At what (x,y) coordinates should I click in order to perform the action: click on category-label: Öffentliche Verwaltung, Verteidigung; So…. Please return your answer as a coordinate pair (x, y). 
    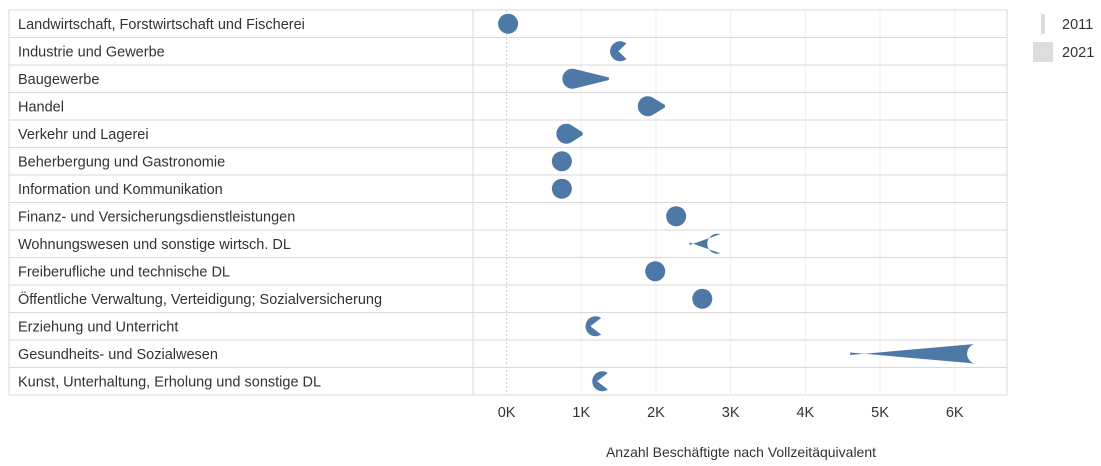
    Looking at the image, I should click on (200, 299).